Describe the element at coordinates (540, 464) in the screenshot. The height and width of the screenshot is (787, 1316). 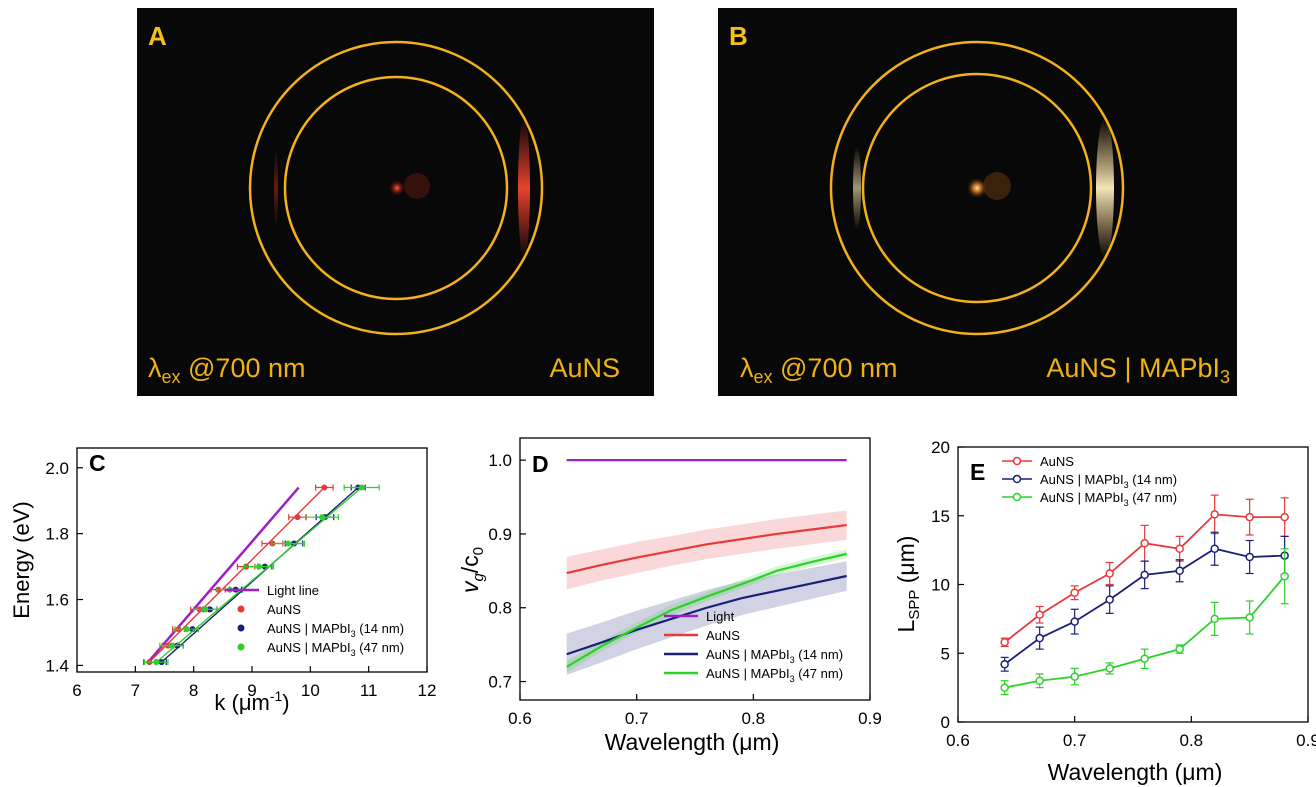
I see `panel-d-letter: D` at that location.